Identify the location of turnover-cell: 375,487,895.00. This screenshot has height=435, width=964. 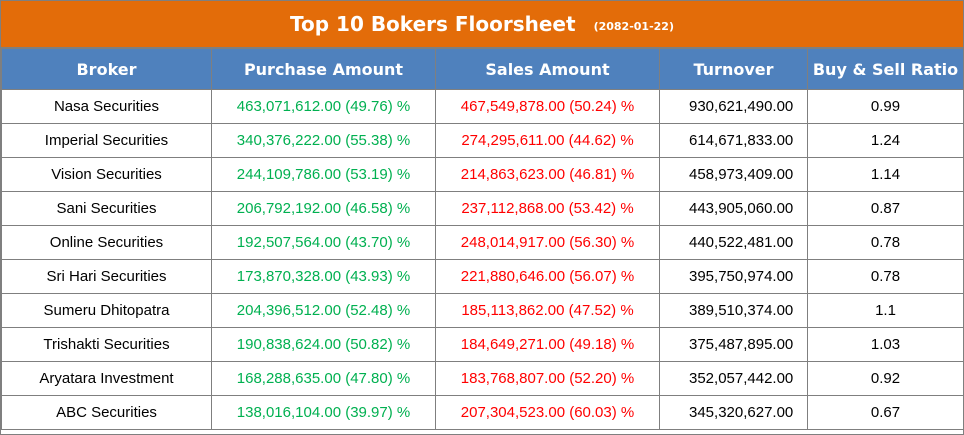
(733, 344).